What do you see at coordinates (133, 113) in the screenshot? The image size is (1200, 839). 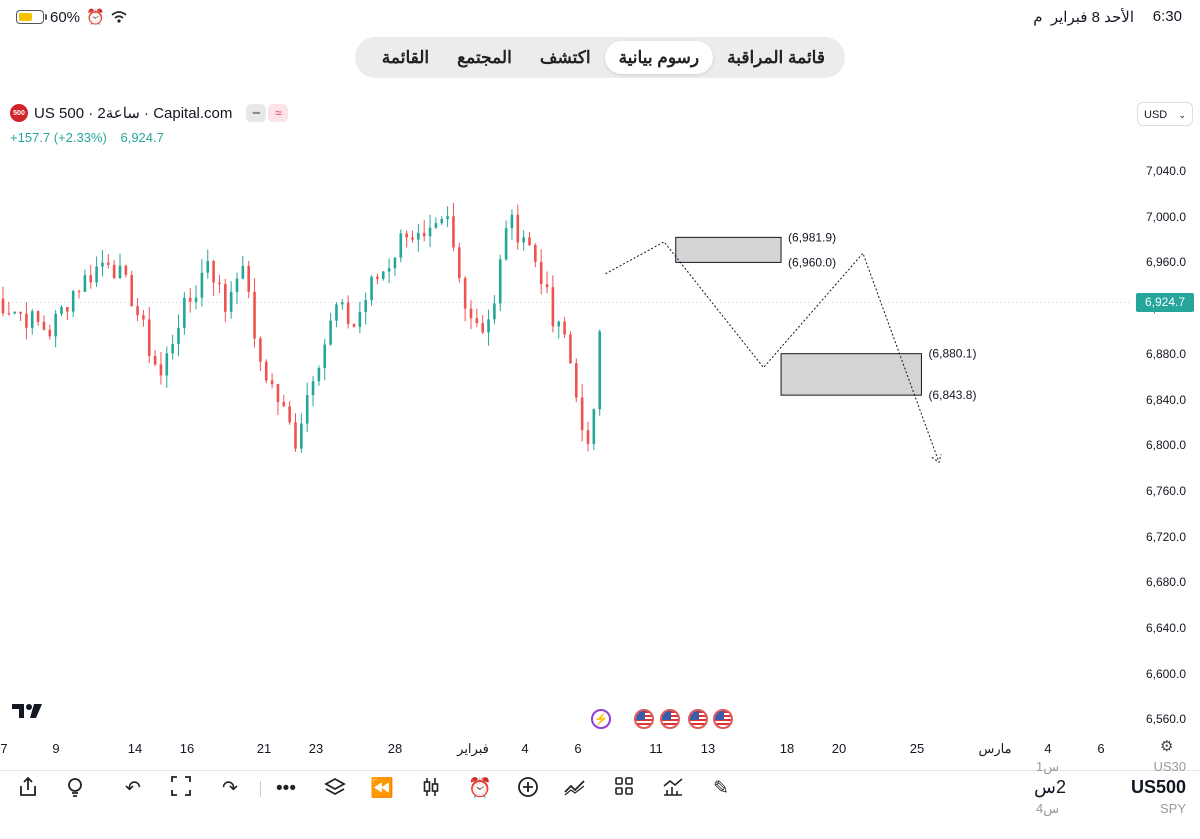 I see `symbol-title: US 500 · 2ساعة · Capital.com` at bounding box center [133, 113].